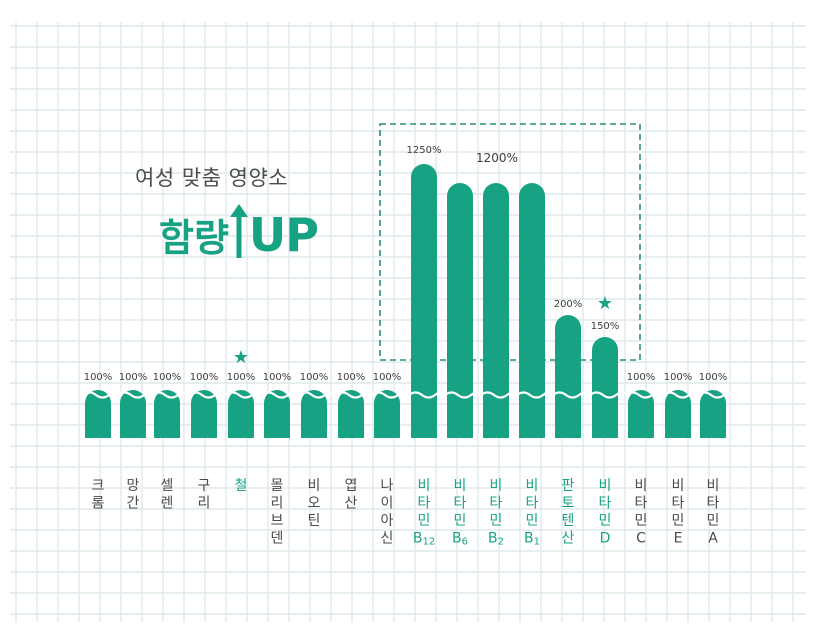  I want to click on category-label: 롬, so click(98, 504).